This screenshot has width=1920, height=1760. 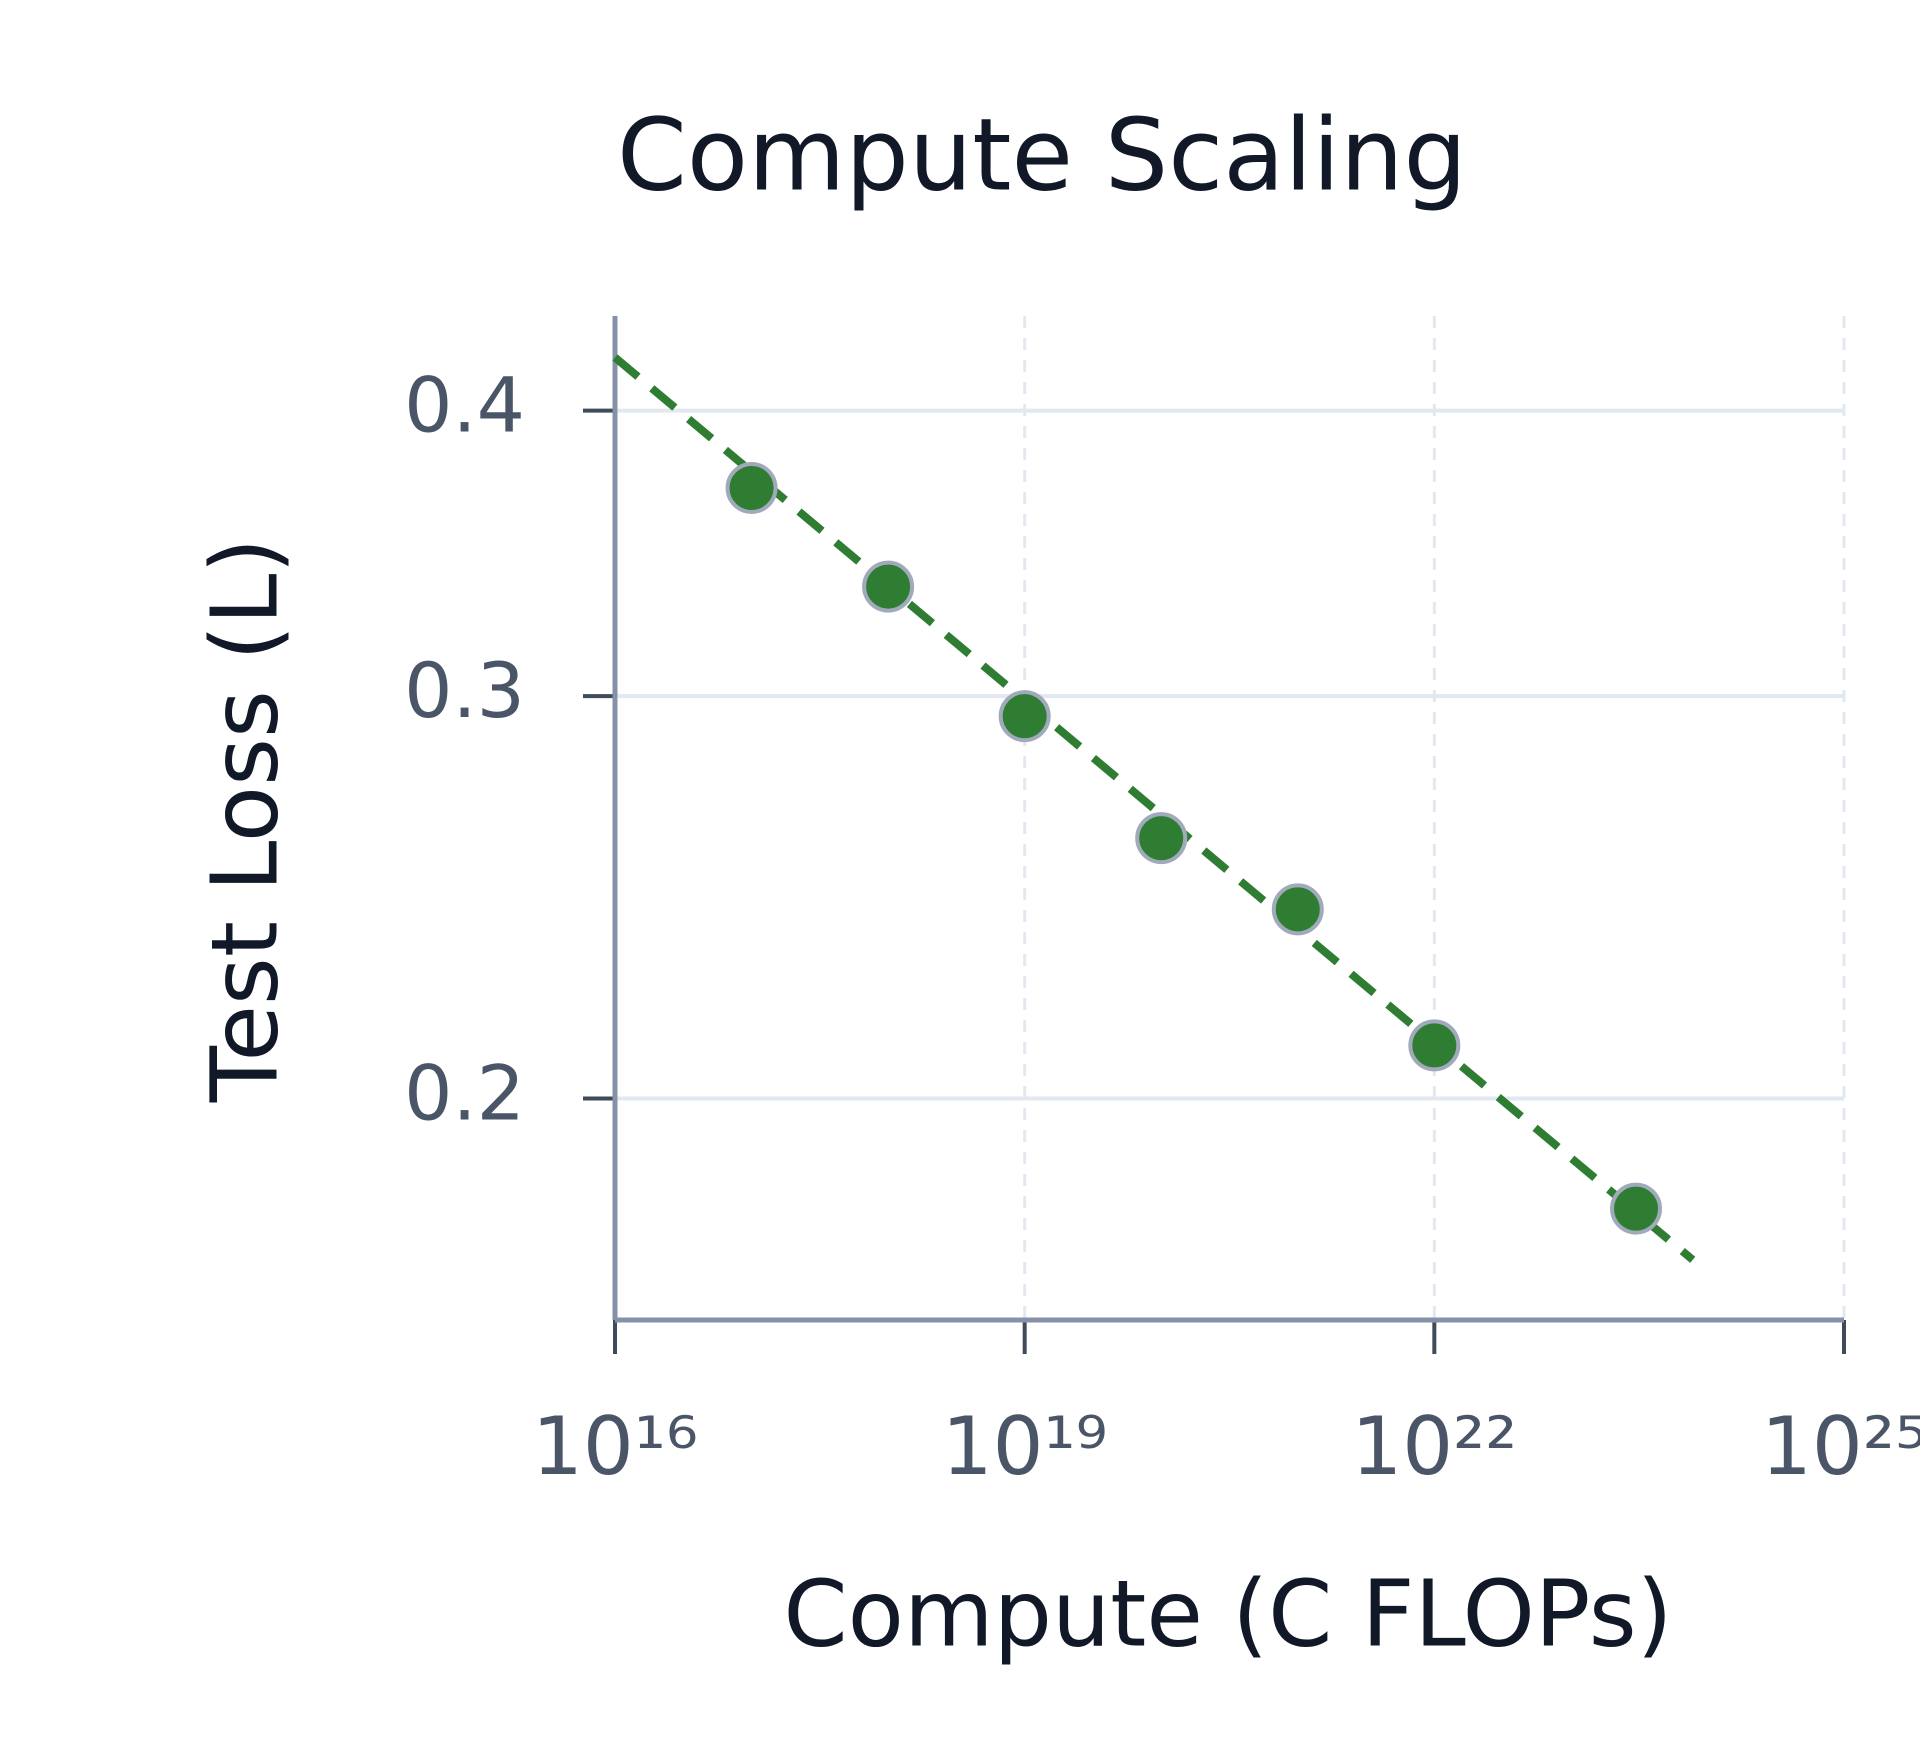 I want to click on chart-title: Compute Scaling, so click(x=1042, y=154).